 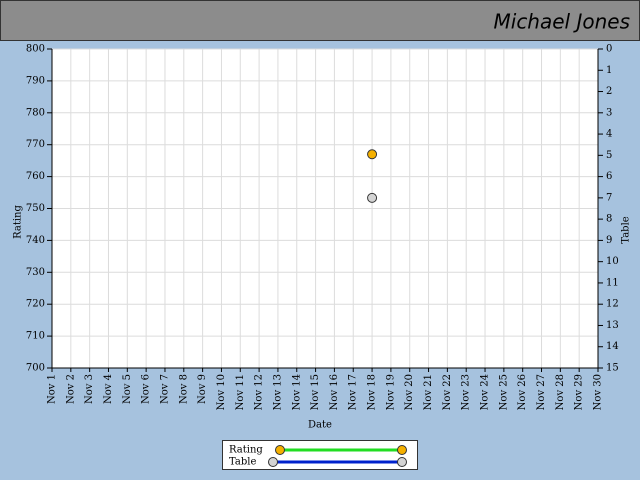 I want to click on y2-tick-label: 13, so click(x=612, y=325).